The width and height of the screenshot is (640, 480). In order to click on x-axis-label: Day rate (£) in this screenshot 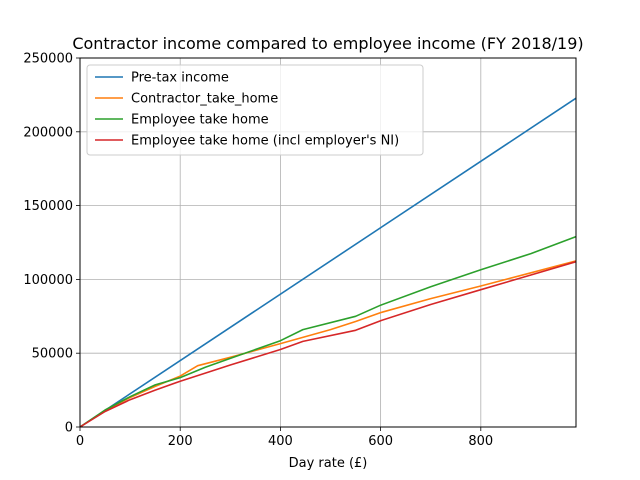, I will do `click(328, 463)`.